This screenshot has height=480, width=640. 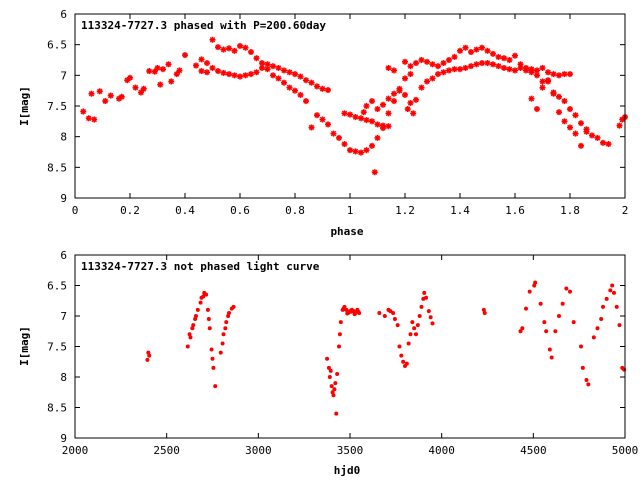 I want to click on bottom-y-tick-label: 9, so click(x=63, y=438).